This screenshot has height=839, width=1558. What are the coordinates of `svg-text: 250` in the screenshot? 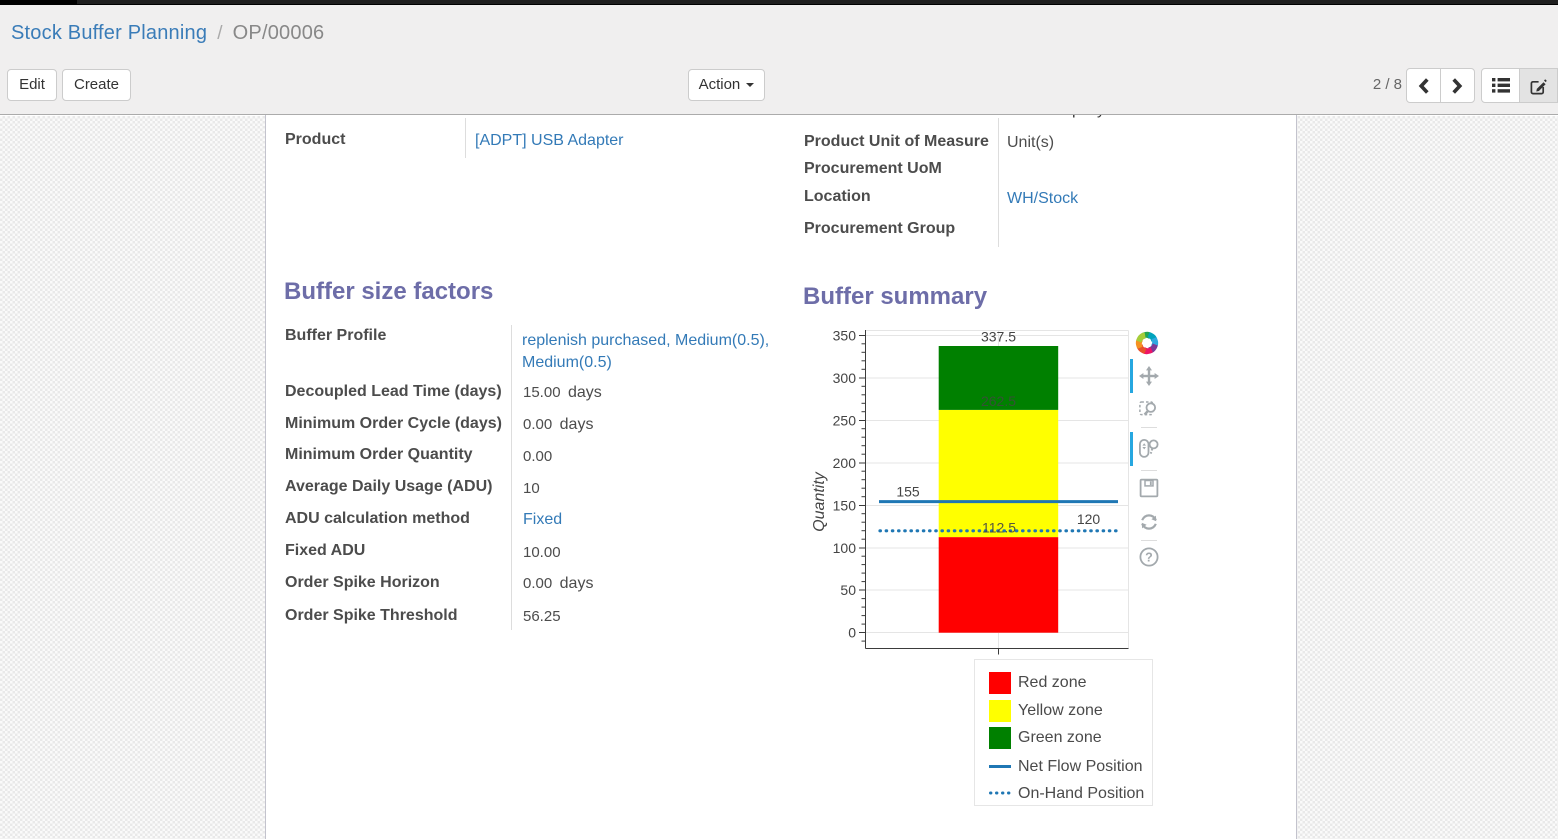 It's located at (845, 421).